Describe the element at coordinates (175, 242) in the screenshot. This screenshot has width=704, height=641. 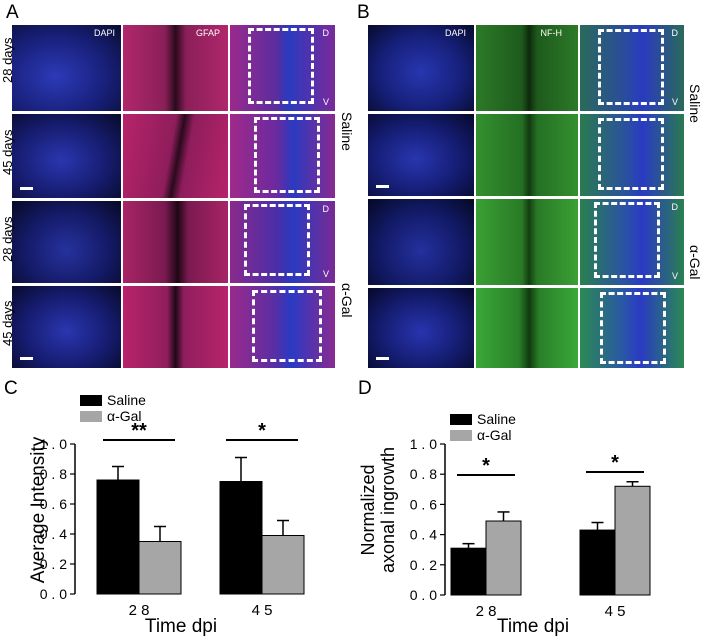
I see `image-gfap-a-r3` at that location.